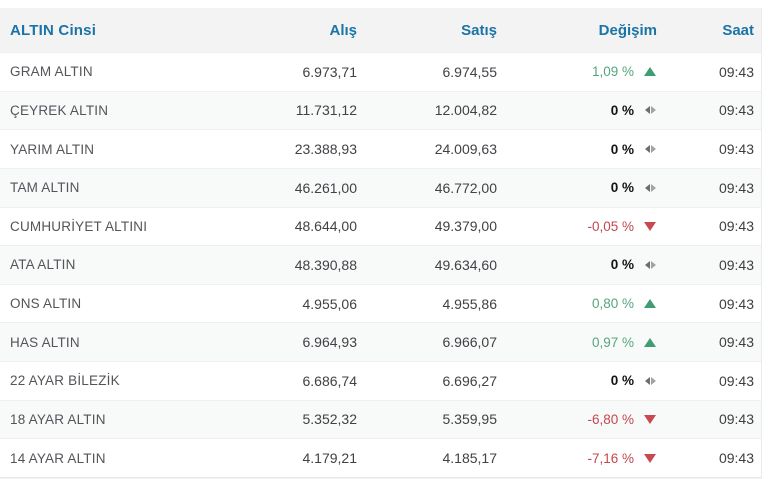 The height and width of the screenshot is (479, 770). Describe the element at coordinates (65, 381) in the screenshot. I see `cell-gold-type: 22 AYAR BİLEZİK` at that location.